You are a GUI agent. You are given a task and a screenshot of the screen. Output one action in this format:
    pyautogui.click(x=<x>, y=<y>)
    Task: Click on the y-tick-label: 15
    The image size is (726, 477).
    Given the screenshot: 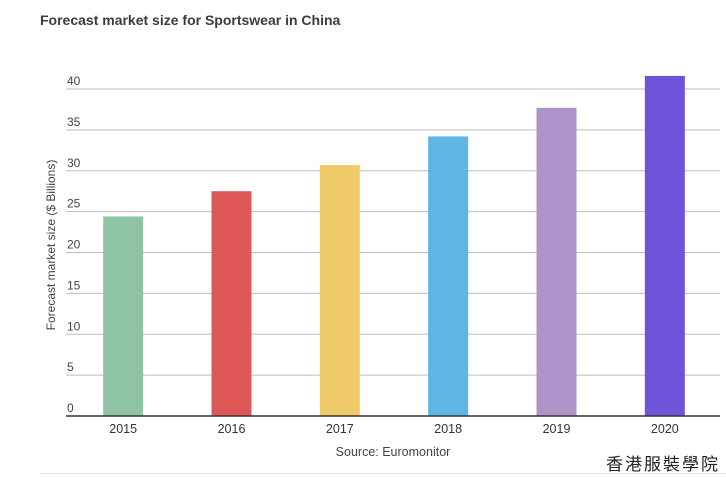 What is the action you would take?
    pyautogui.click(x=74, y=285)
    